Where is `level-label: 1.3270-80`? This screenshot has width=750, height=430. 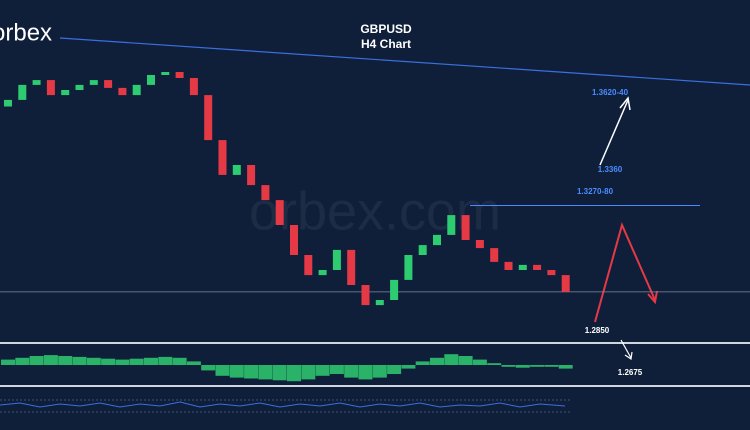 level-label: 1.3270-80 is located at coordinates (595, 191).